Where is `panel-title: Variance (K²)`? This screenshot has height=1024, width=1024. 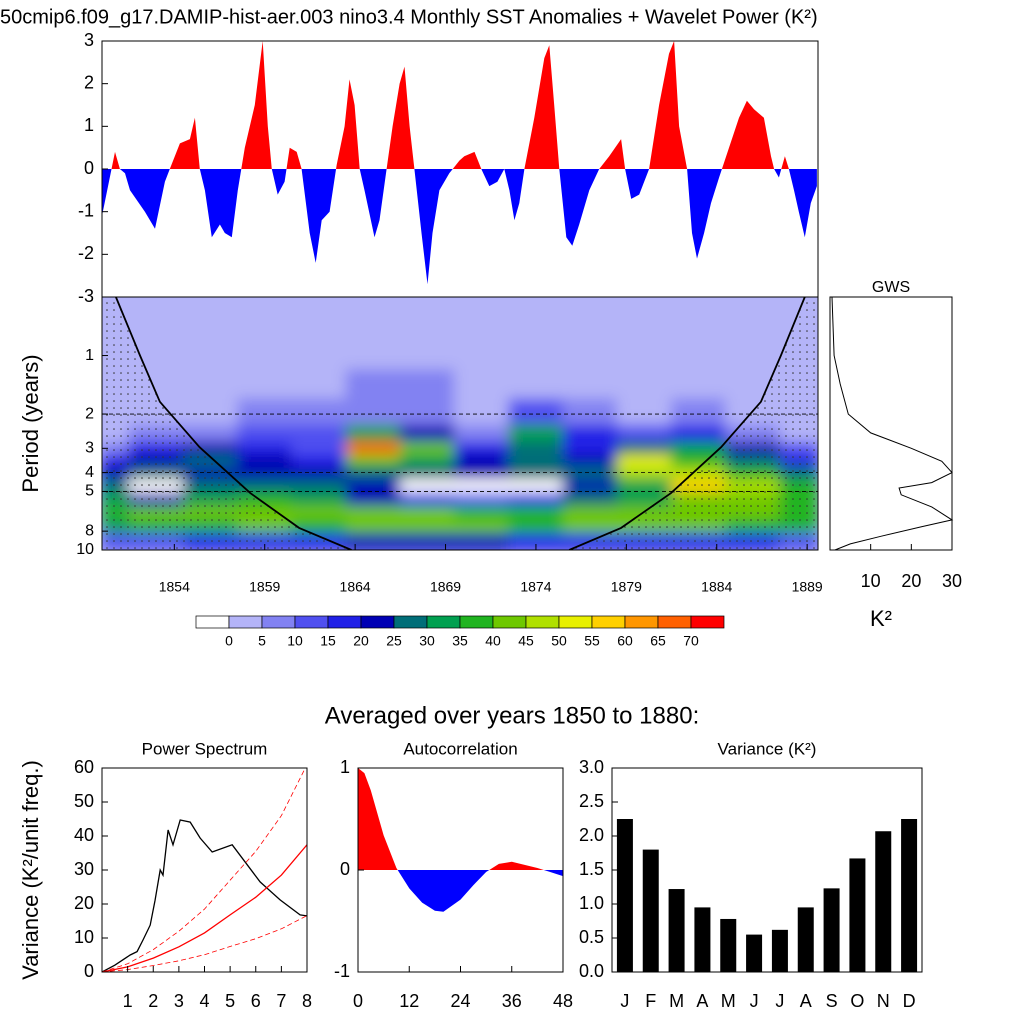 panel-title: Variance (K²) is located at coordinates (767, 748).